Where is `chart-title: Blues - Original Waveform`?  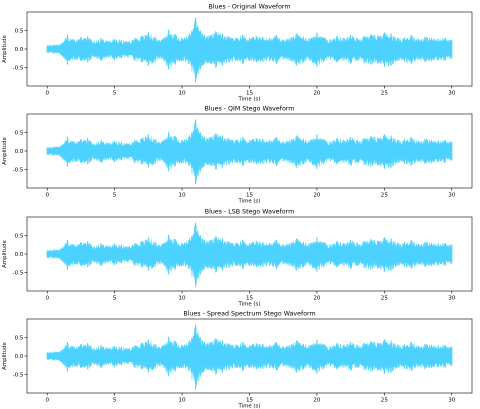
chart-title: Blues - Original Waveform is located at coordinates (249, 7).